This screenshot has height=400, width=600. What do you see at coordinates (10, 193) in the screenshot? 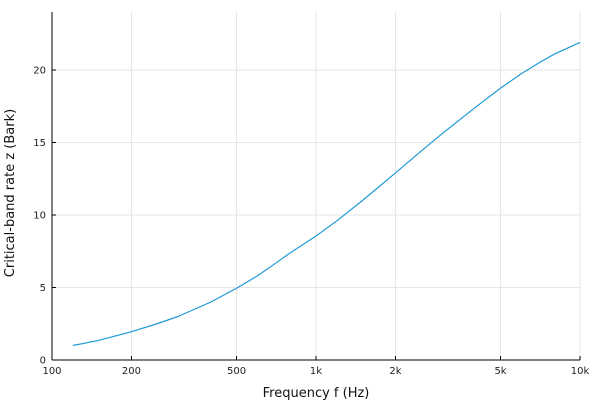
I see `y-axis-label: Critical-band rate z (Bark)` at bounding box center [10, 193].